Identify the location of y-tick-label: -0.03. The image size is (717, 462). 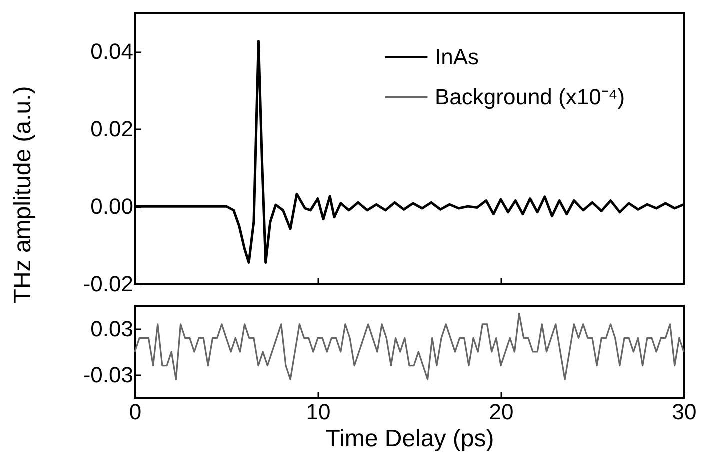
(108, 375).